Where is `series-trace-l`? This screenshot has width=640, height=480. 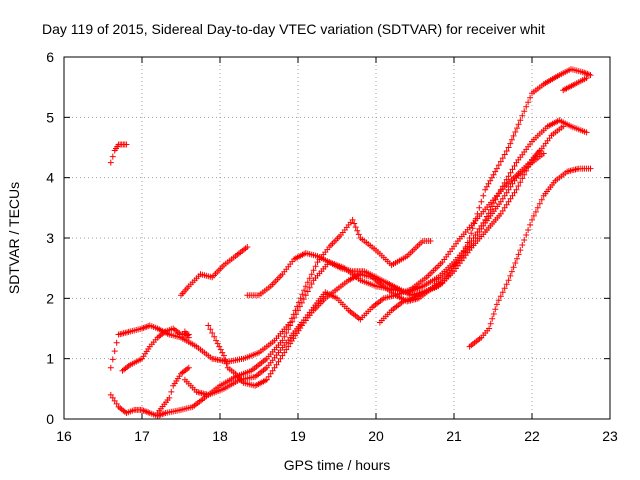 series-trace-l is located at coordinates (186, 334).